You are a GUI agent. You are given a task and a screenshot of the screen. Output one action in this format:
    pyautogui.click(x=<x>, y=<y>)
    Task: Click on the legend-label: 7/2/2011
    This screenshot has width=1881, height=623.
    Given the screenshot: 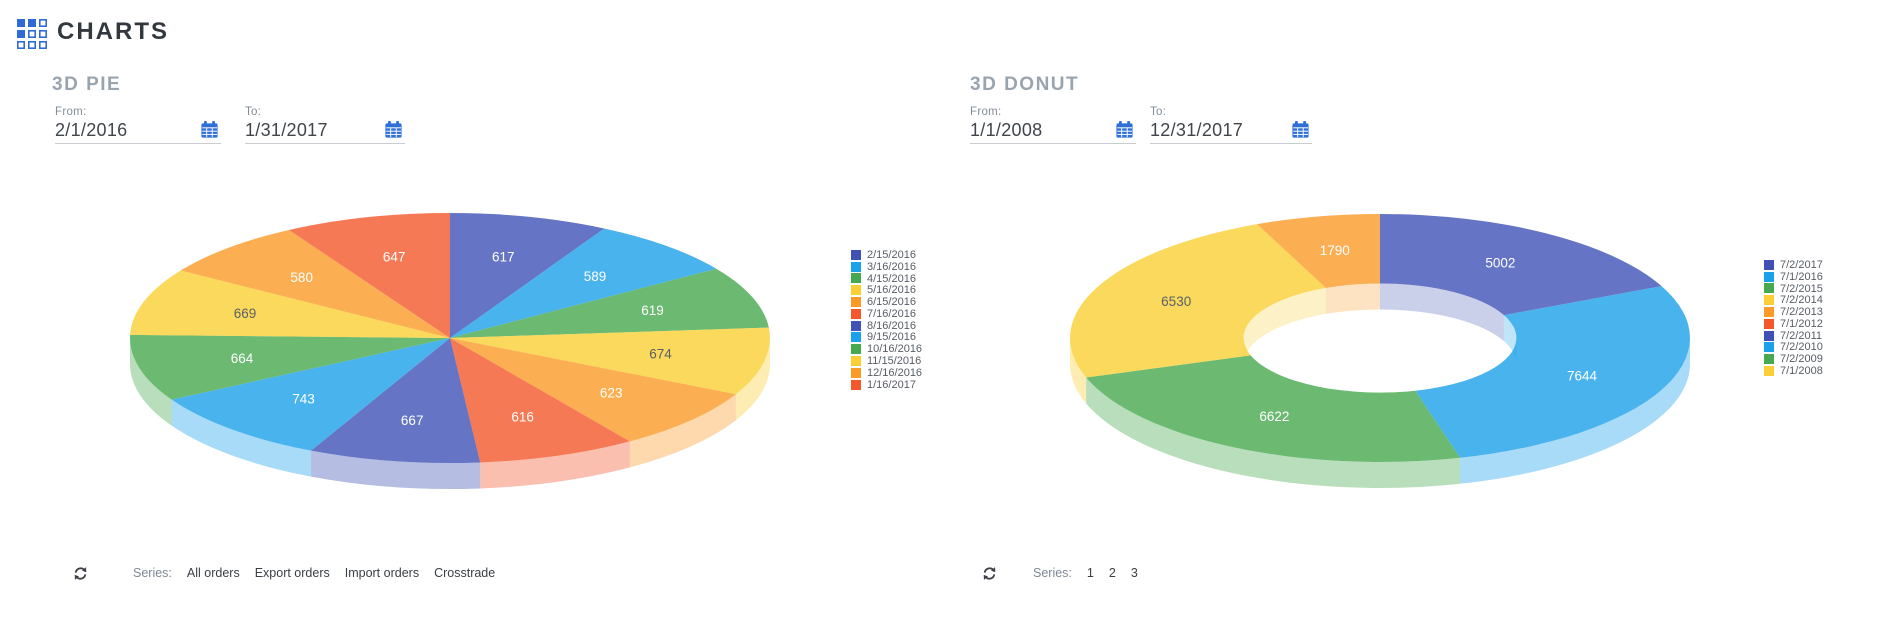 What is the action you would take?
    pyautogui.click(x=1801, y=335)
    